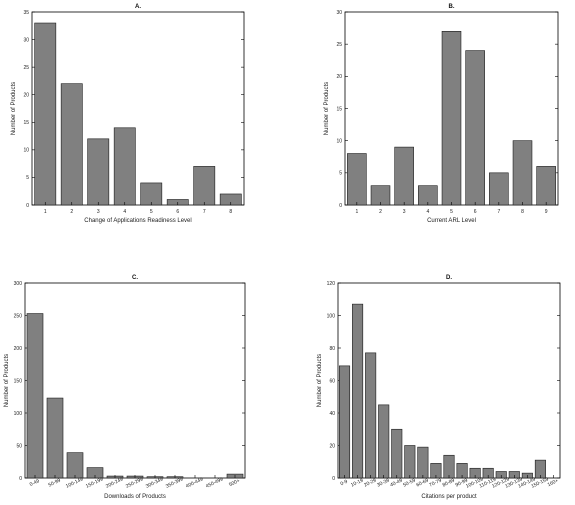  What do you see at coordinates (332, 414) in the screenshot?
I see `y-tick-label: 40` at bounding box center [332, 414].